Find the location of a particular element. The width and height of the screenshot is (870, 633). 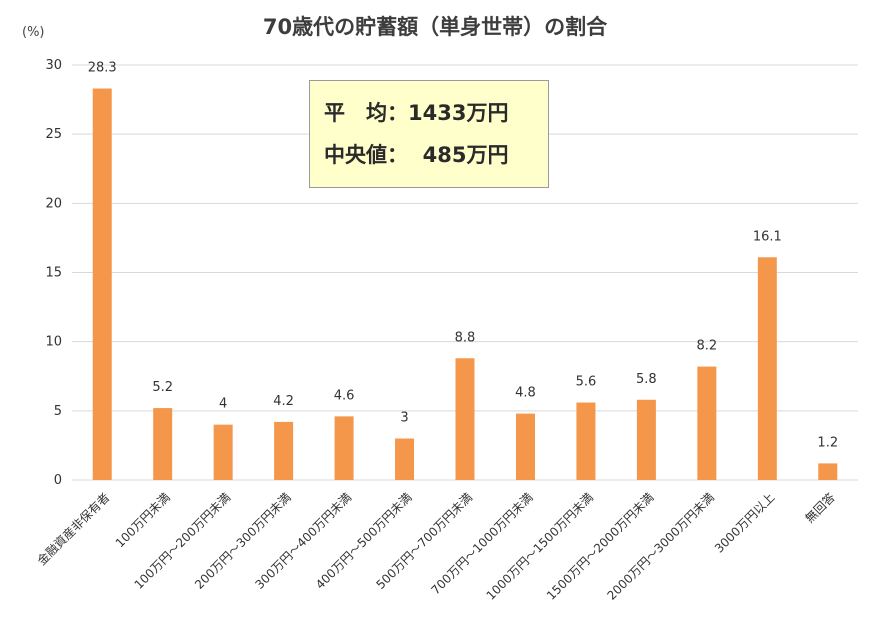

data-label: 4.2 is located at coordinates (283, 401).